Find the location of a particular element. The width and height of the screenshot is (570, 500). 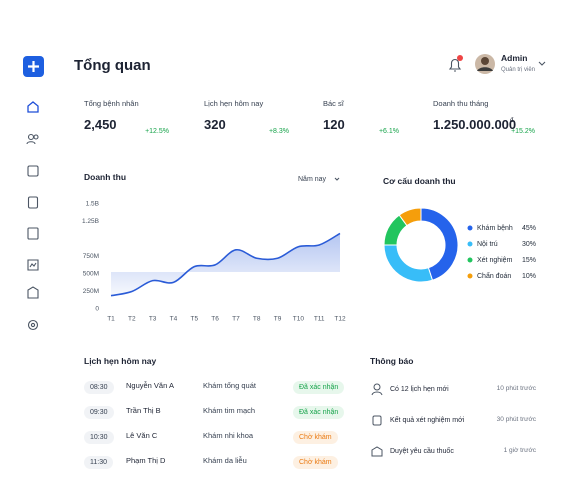

time-pill: 10:30 is located at coordinates (99, 437).